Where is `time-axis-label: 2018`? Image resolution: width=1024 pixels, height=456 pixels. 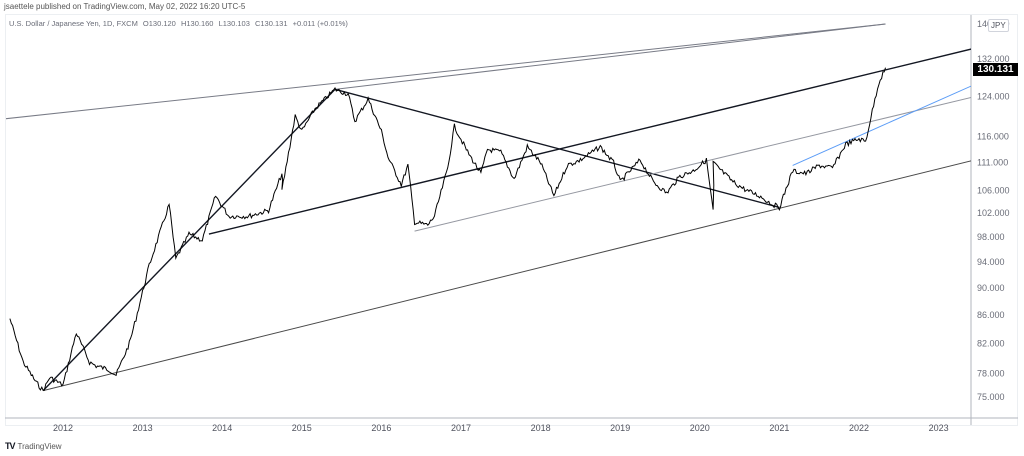
time-axis-label: 2018 is located at coordinates (541, 428).